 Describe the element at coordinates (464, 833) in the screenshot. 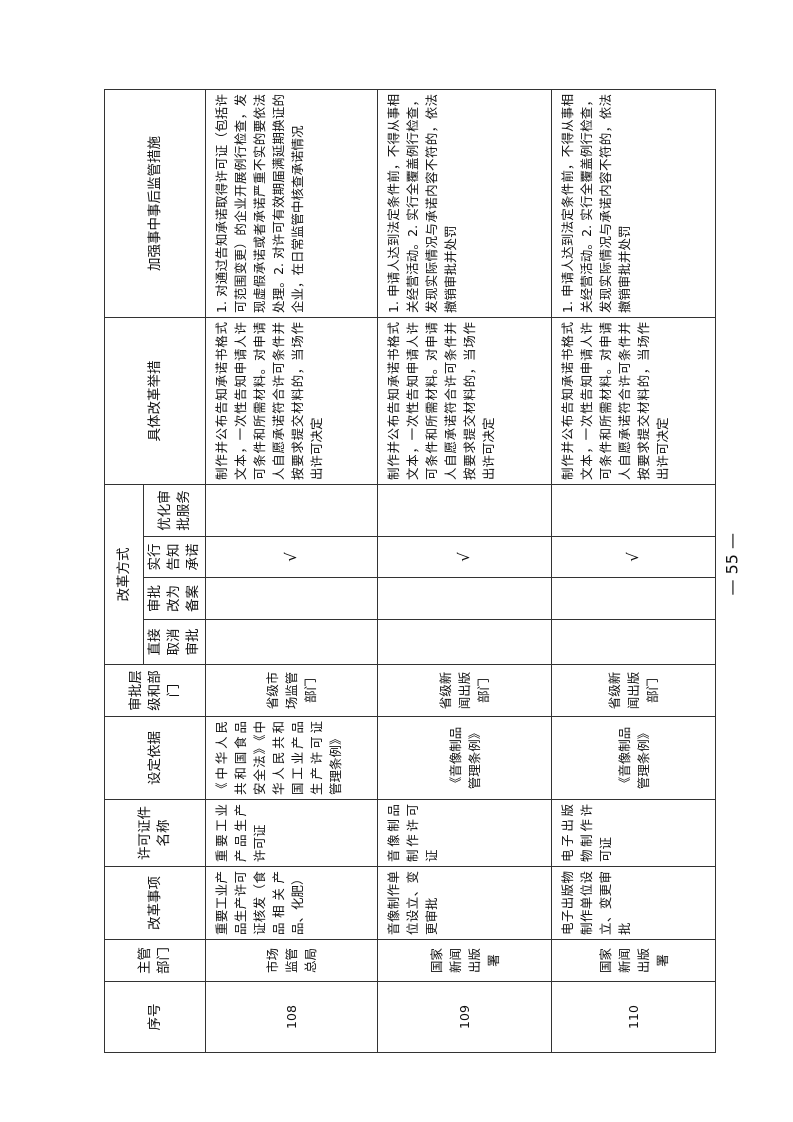

I see `cell-license: 音像制品制作许可证` at that location.